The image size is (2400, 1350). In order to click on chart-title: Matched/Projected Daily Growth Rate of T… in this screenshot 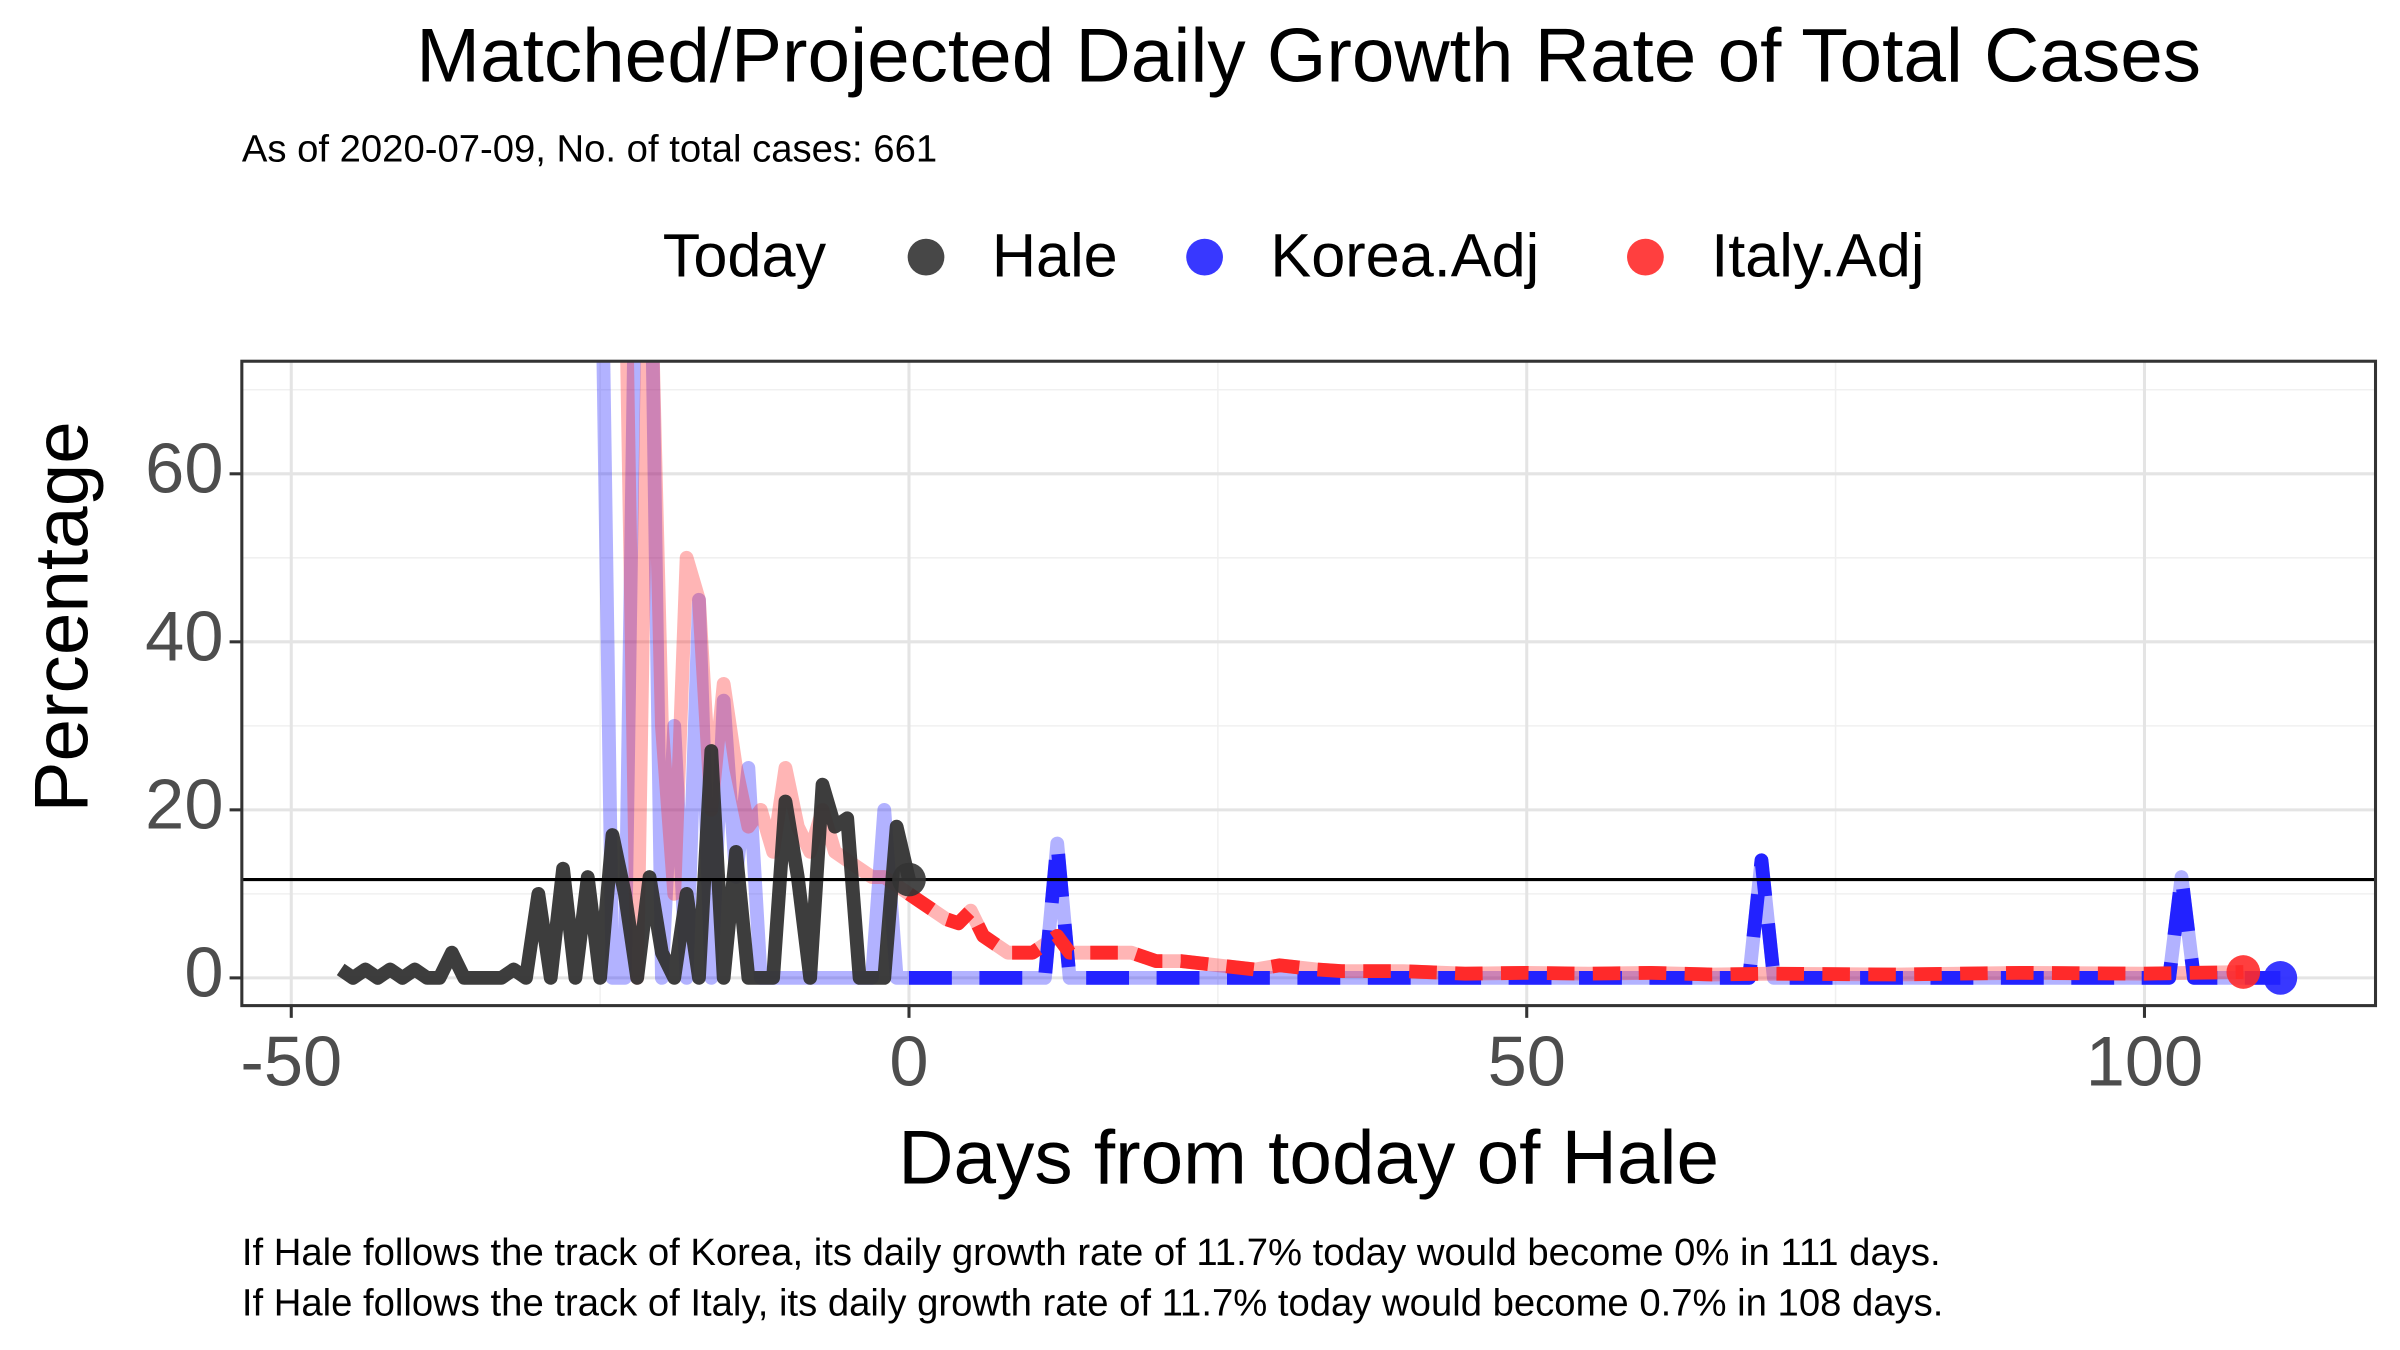, I will do `click(1308, 55)`.